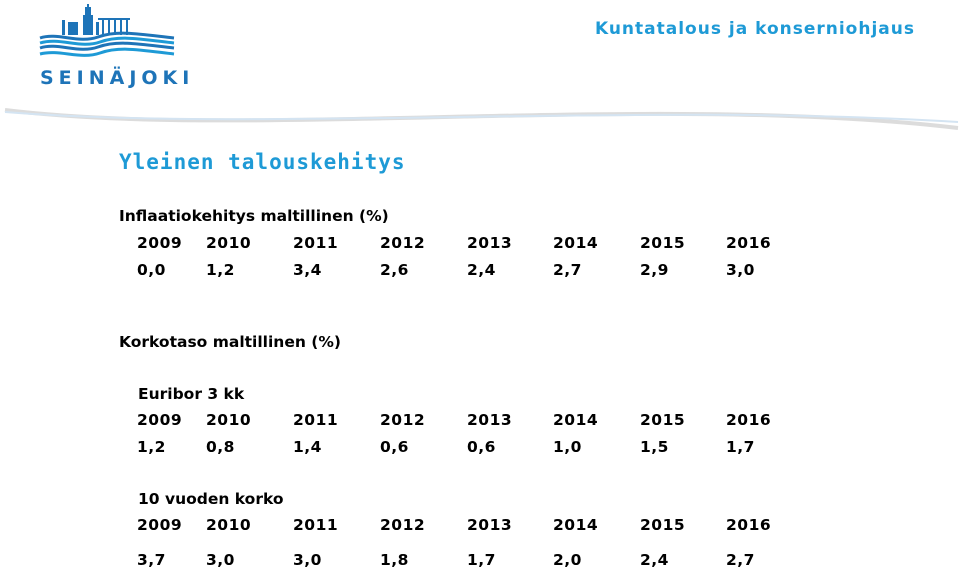 The image size is (960, 574). What do you see at coordinates (117, 78) in the screenshot?
I see `logo-wordmark: SEINÄJOKI` at bounding box center [117, 78].